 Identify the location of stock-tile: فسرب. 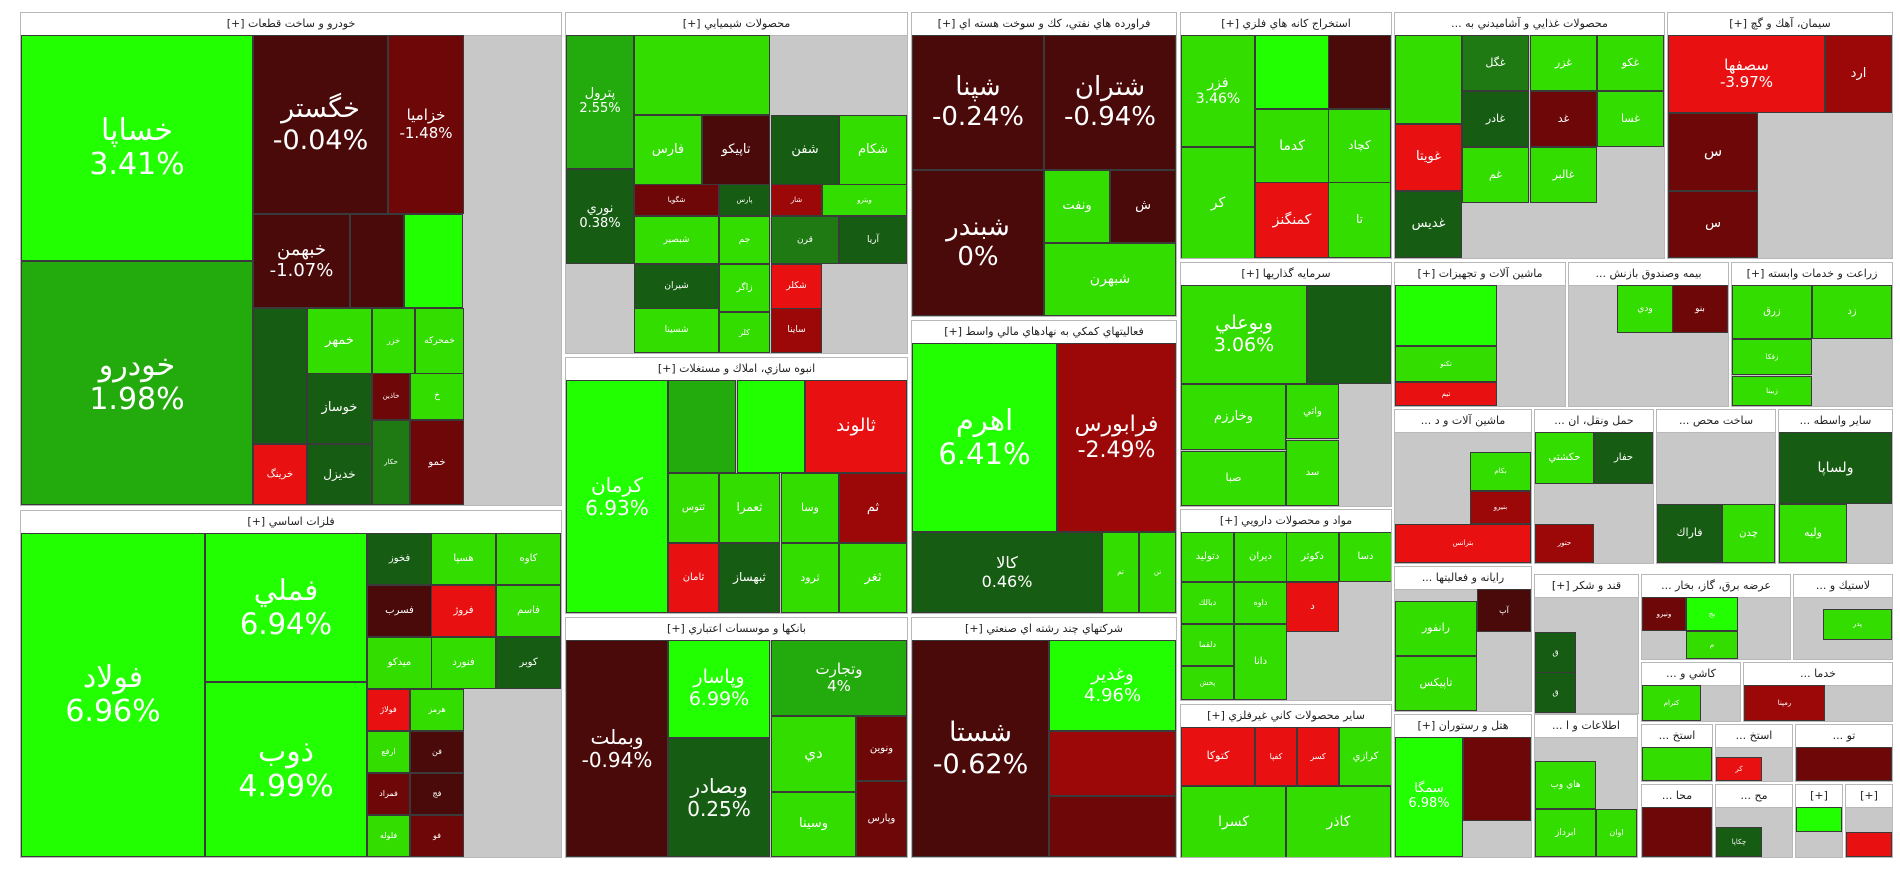
(399, 611).